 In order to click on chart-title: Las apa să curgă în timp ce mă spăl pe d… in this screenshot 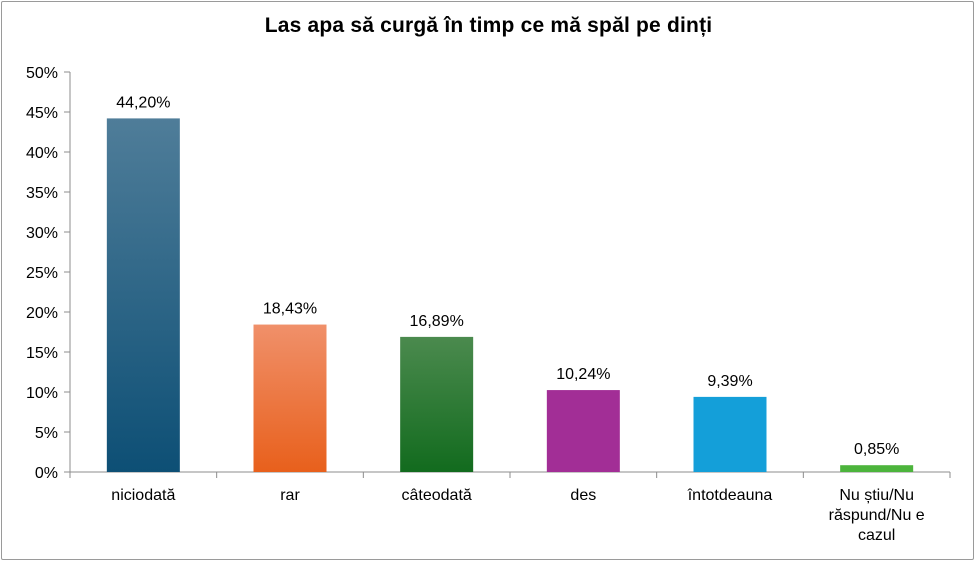, I will do `click(488, 25)`.